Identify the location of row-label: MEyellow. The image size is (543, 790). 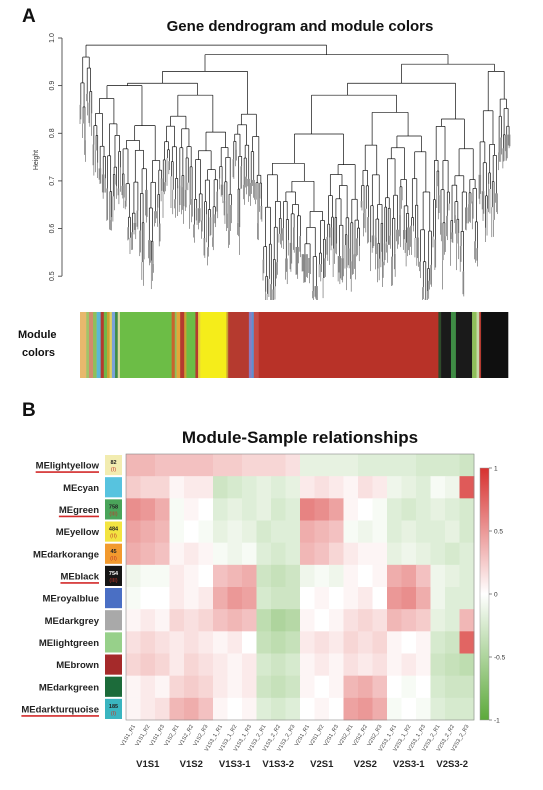
(78, 532).